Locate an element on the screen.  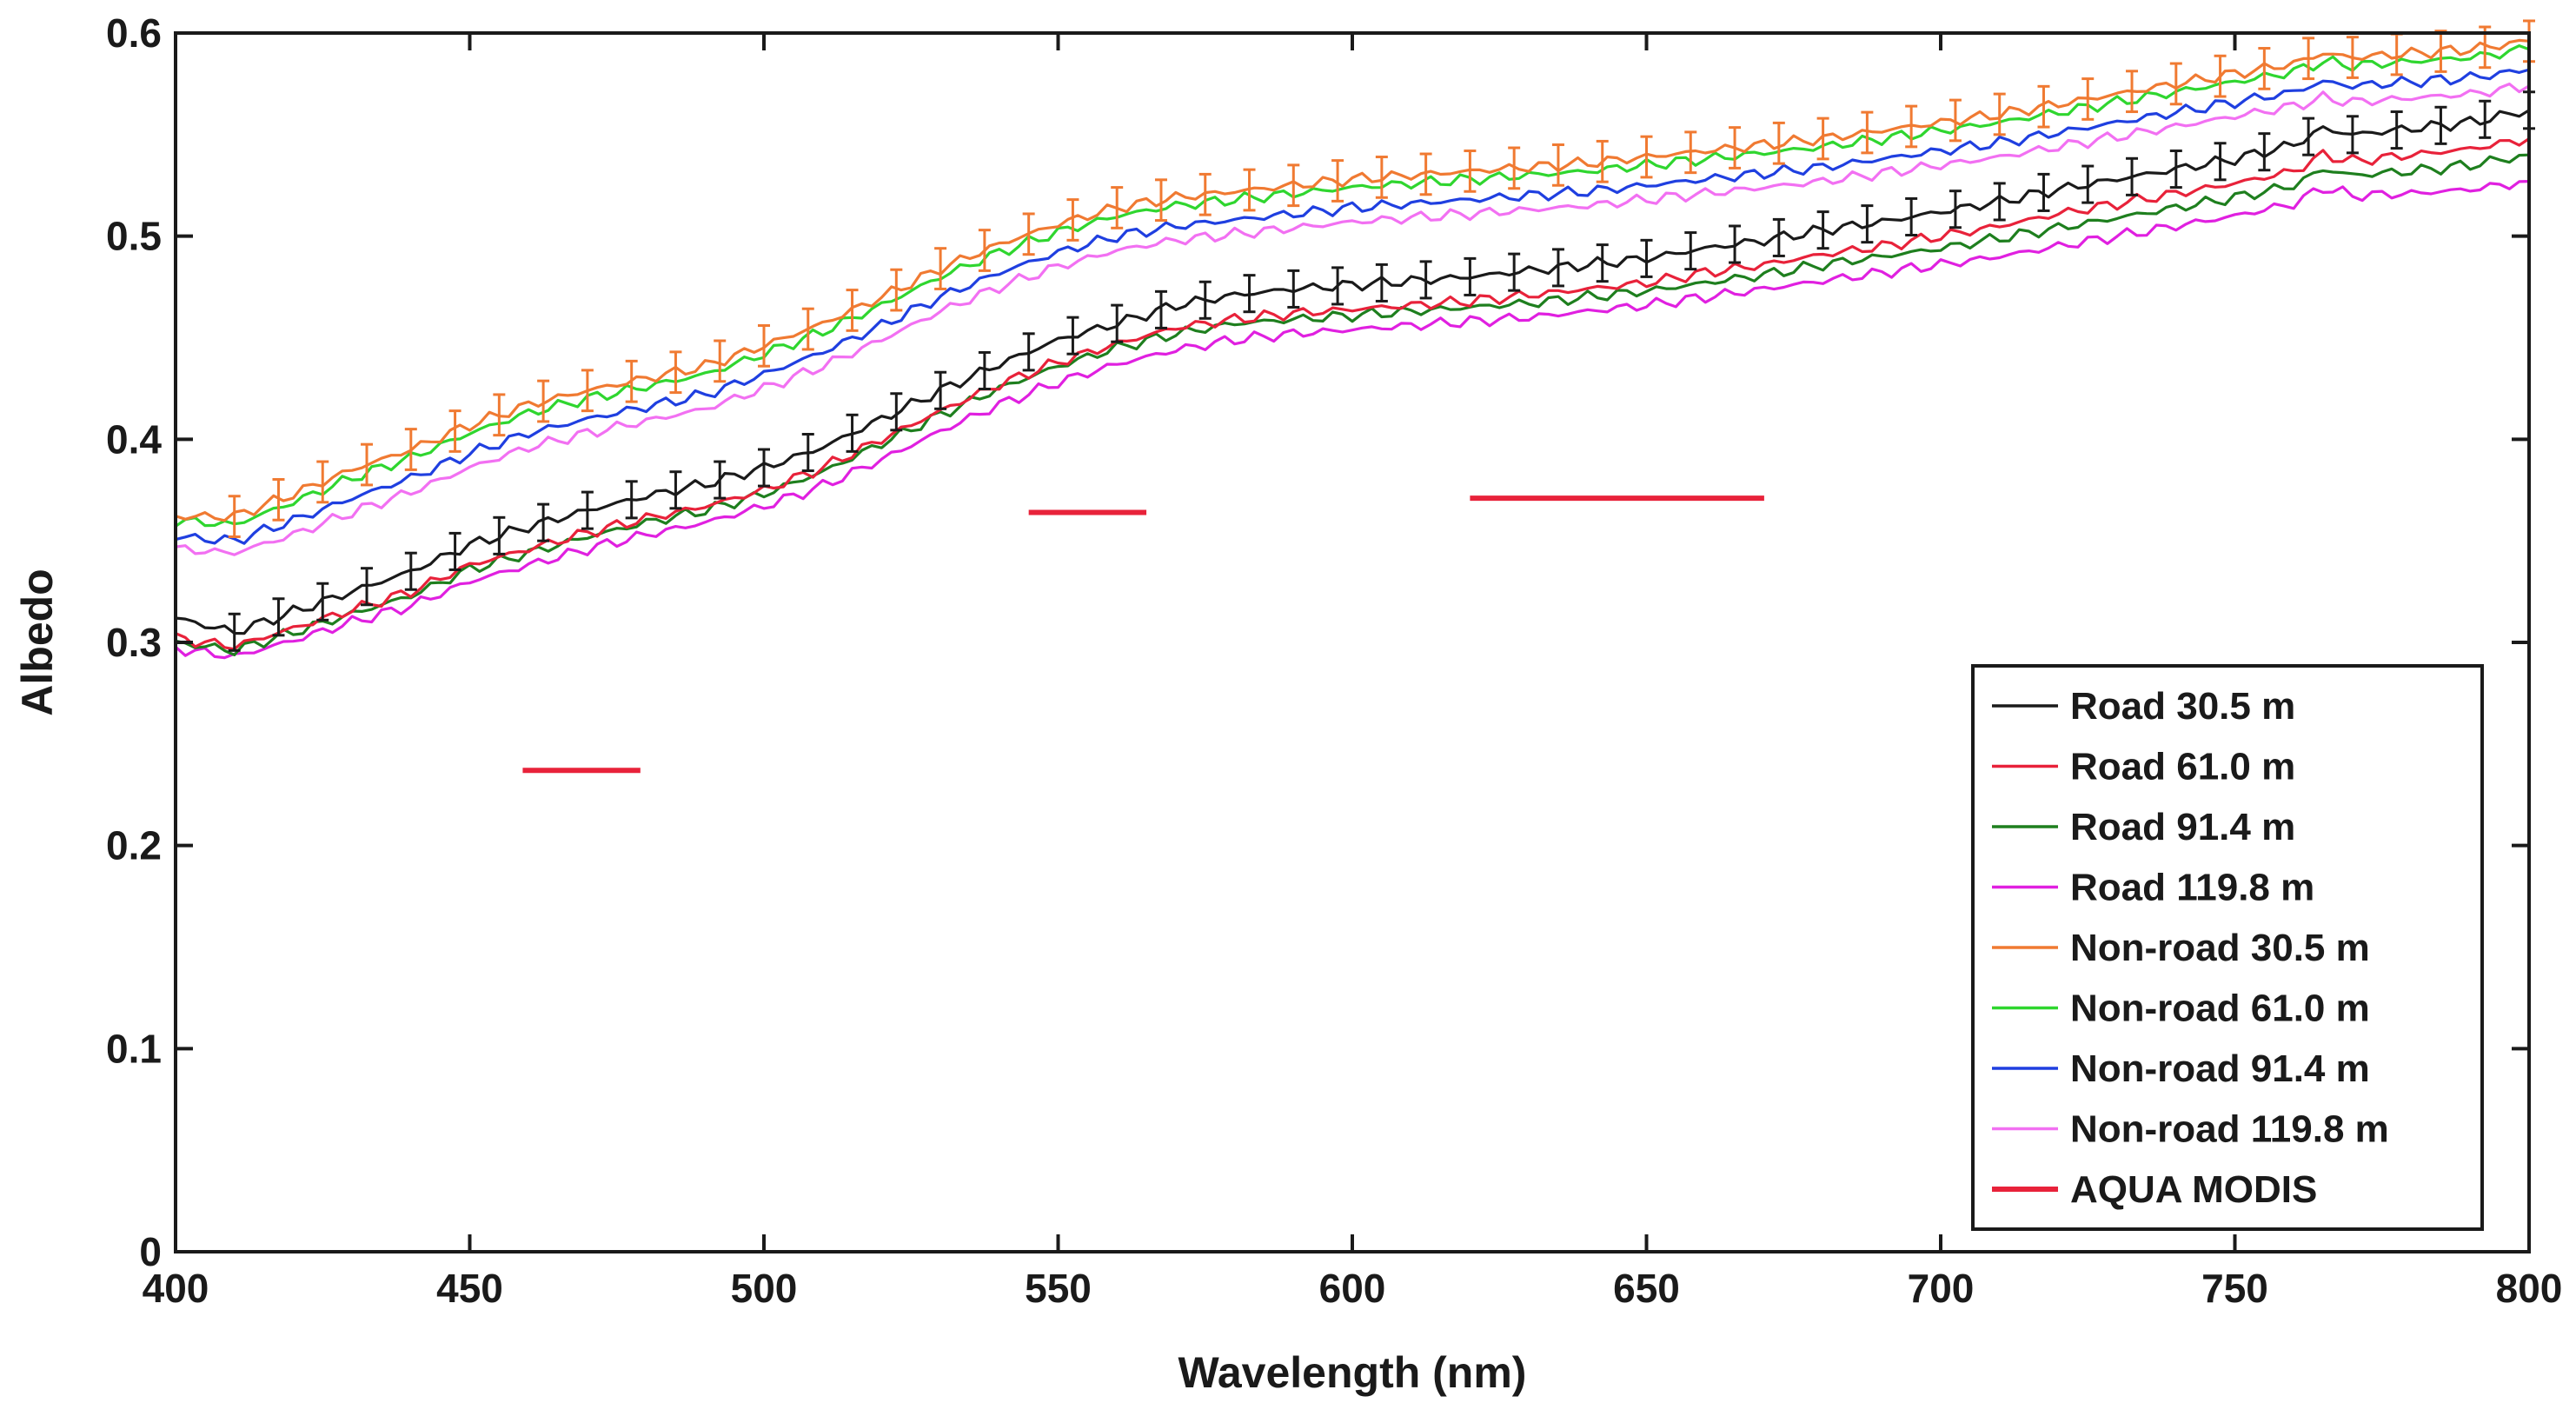
legend-label-road-119-8-m: Road 119.8 m is located at coordinates (2192, 888).